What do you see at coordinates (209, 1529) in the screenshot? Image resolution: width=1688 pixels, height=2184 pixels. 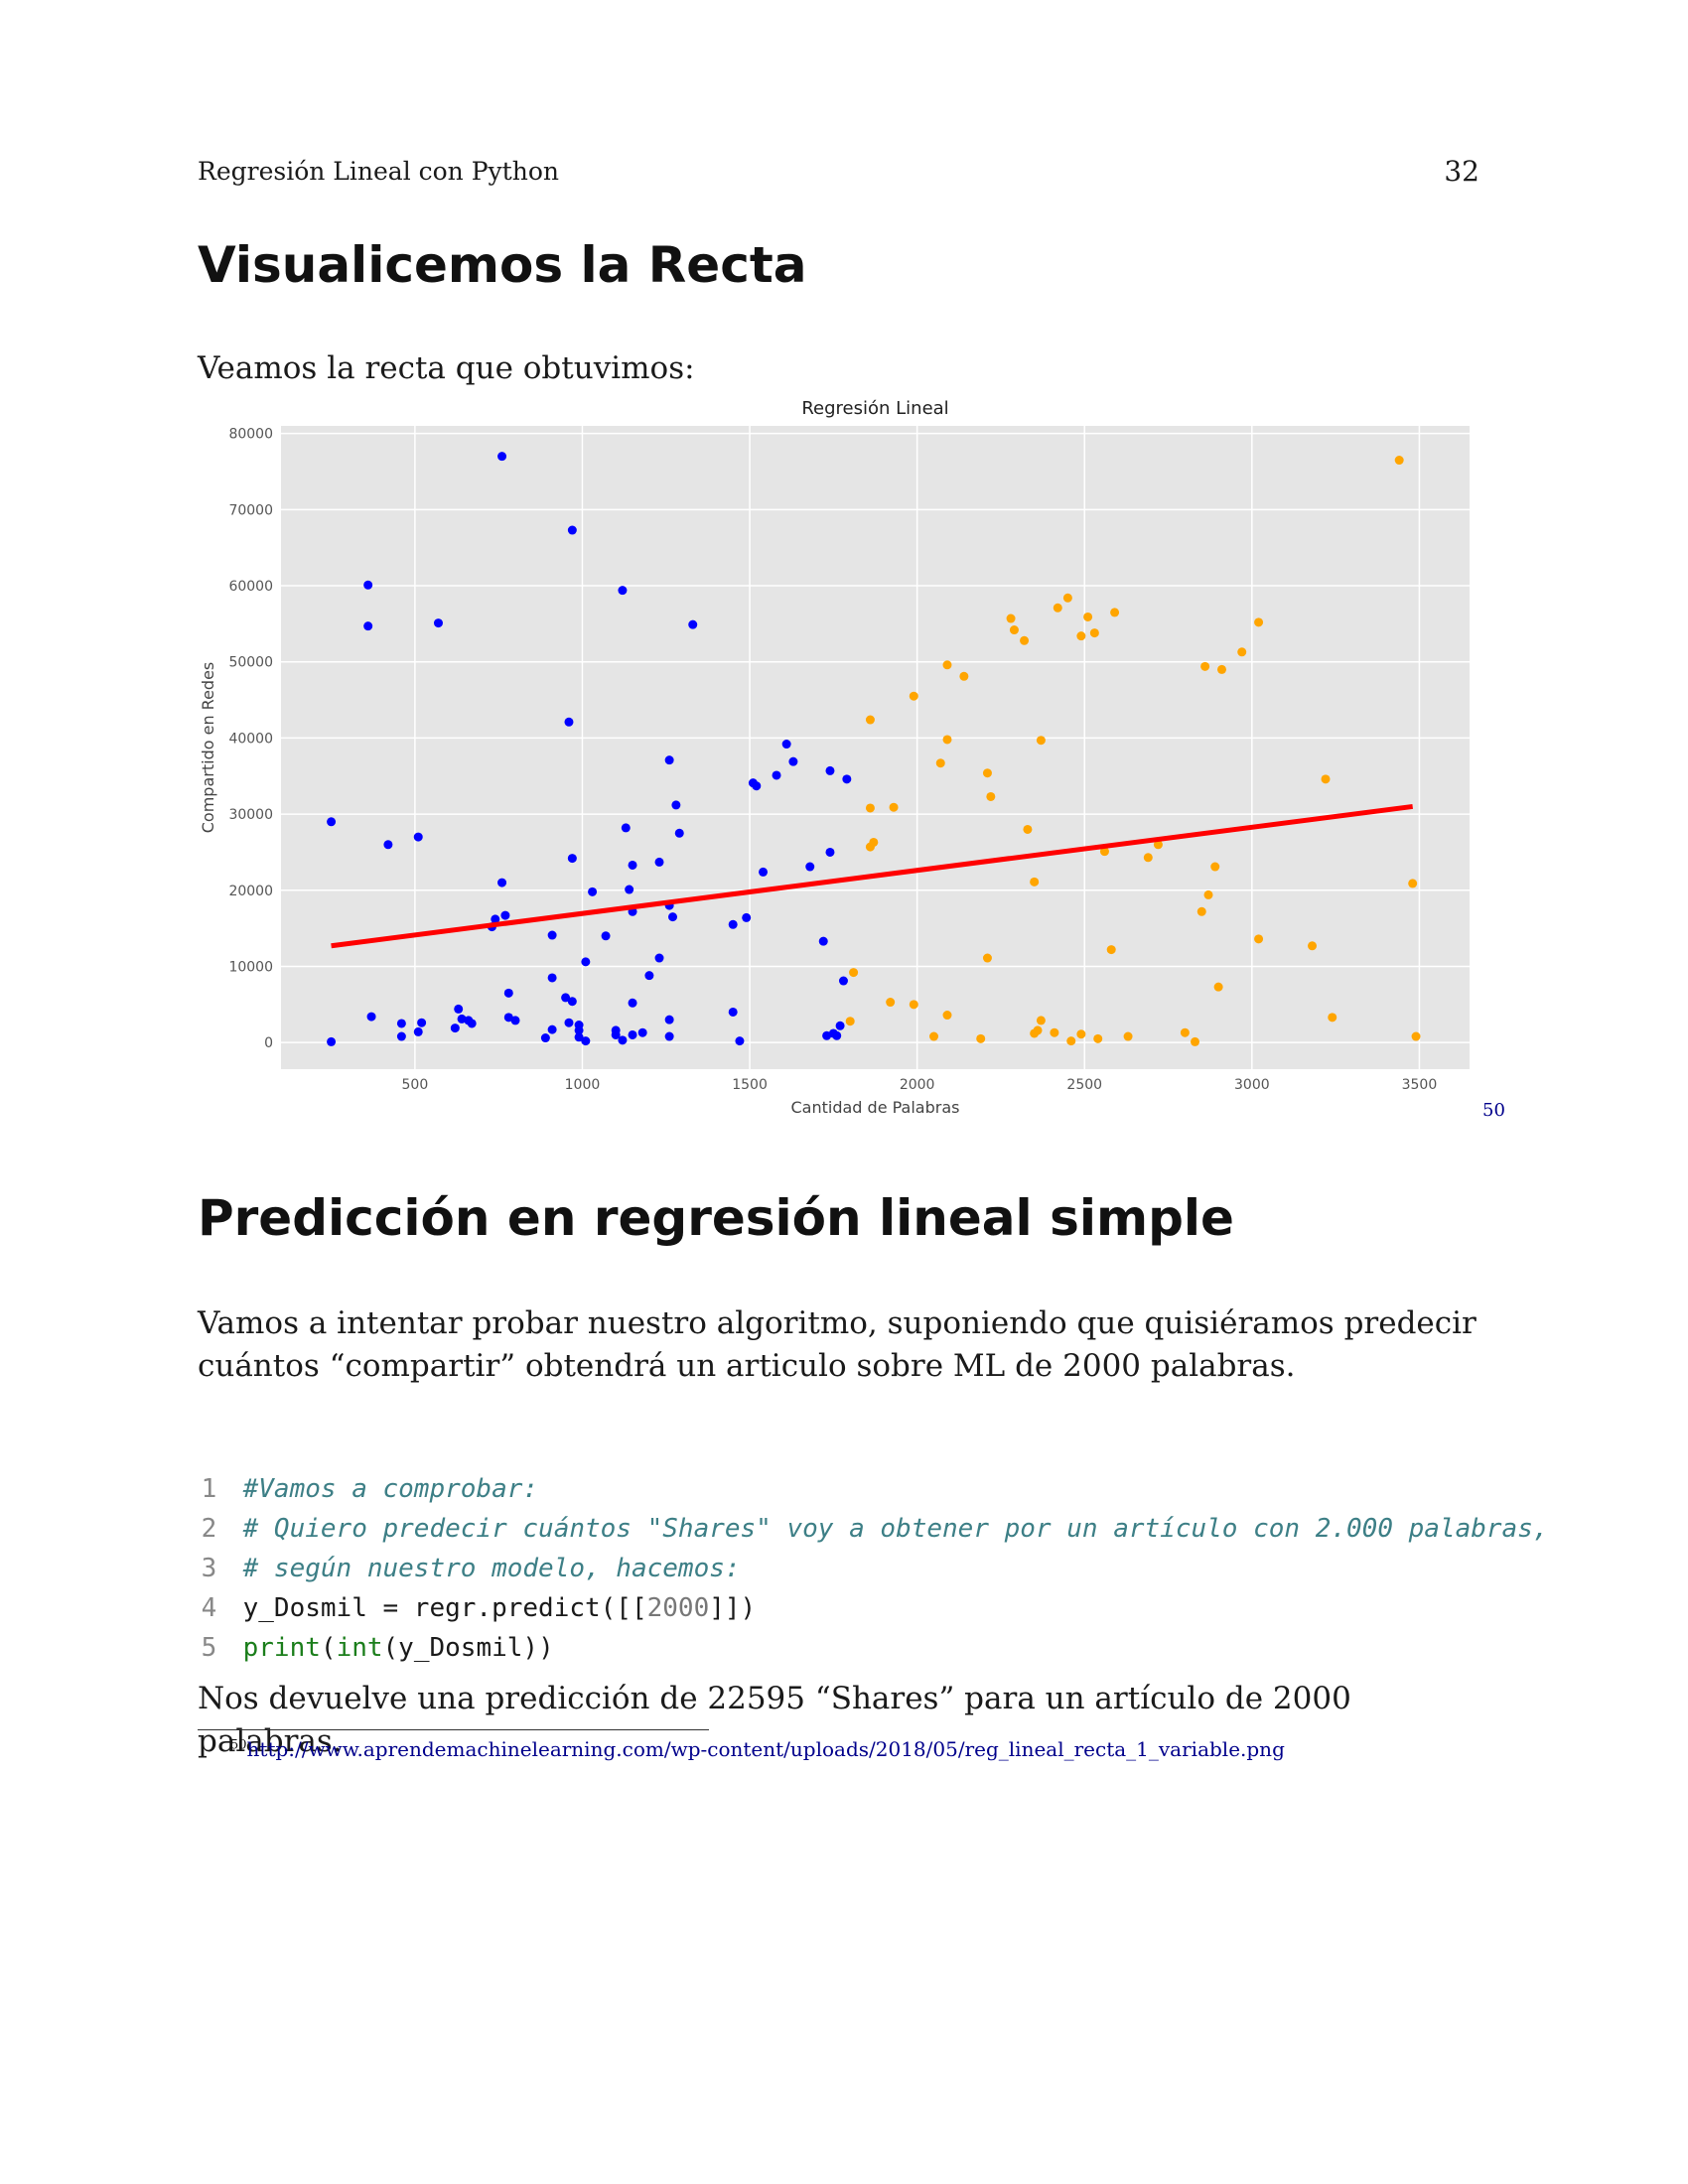 I see `line-number: 2` at bounding box center [209, 1529].